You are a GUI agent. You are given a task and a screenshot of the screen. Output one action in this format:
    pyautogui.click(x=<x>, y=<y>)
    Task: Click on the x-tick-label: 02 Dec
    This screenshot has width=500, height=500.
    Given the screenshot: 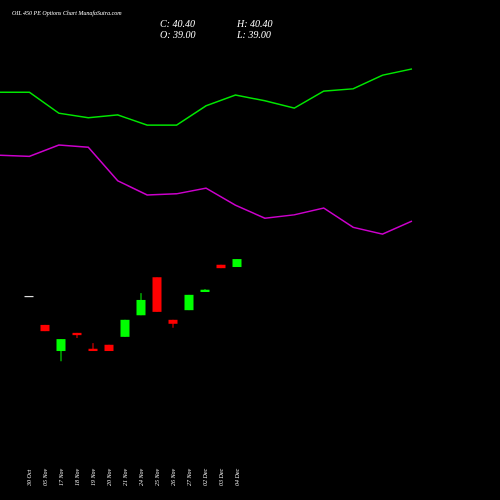 What is the action you would take?
    pyautogui.click(x=206, y=477)
    